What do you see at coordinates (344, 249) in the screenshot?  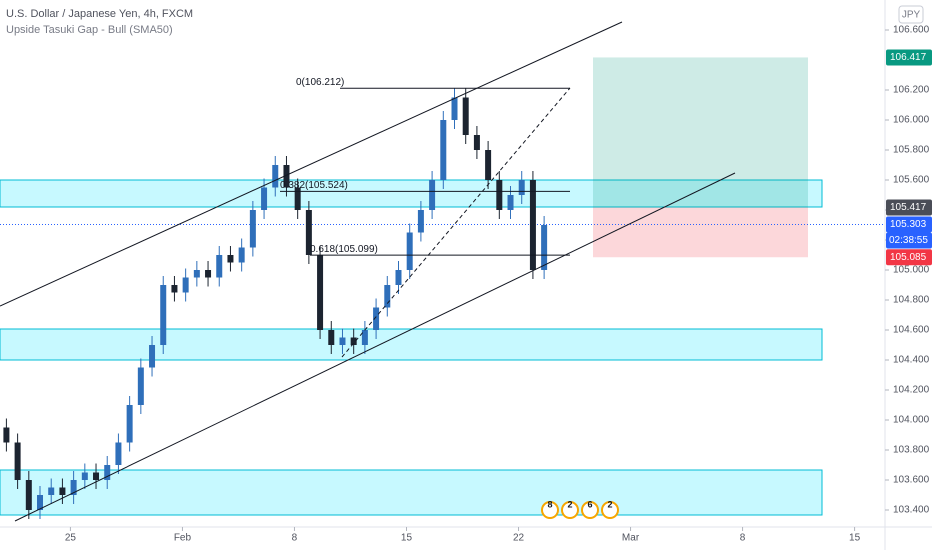 I see `fib-label: 0.618(105.099)` at bounding box center [344, 249].